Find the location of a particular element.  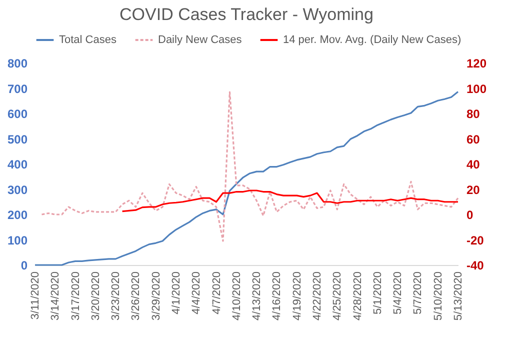

y2-tick-label: -40 is located at coordinates (475, 265).